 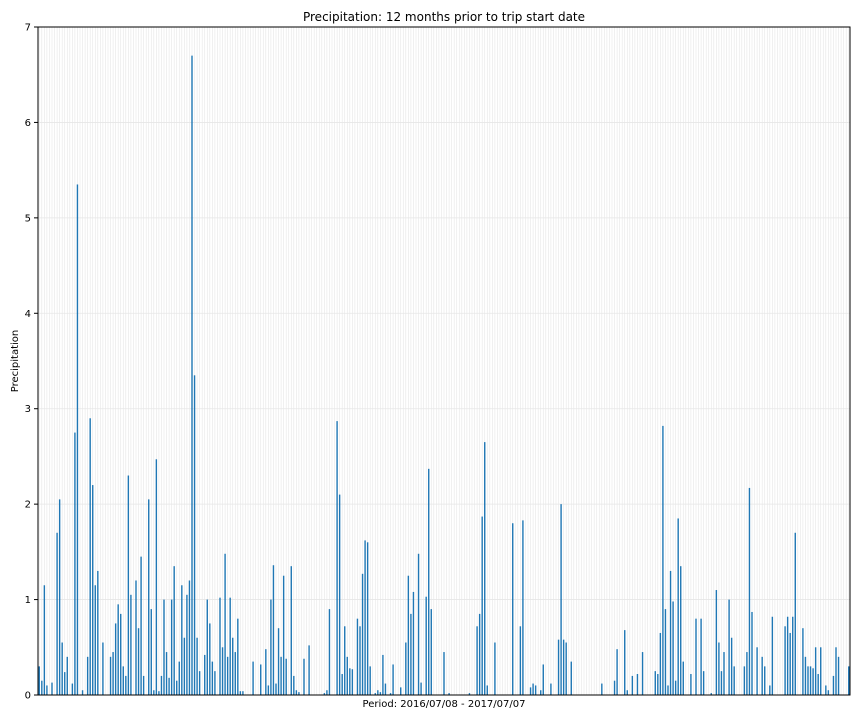 What do you see at coordinates (28, 28) in the screenshot?
I see `y-tick-label: 7` at bounding box center [28, 28].